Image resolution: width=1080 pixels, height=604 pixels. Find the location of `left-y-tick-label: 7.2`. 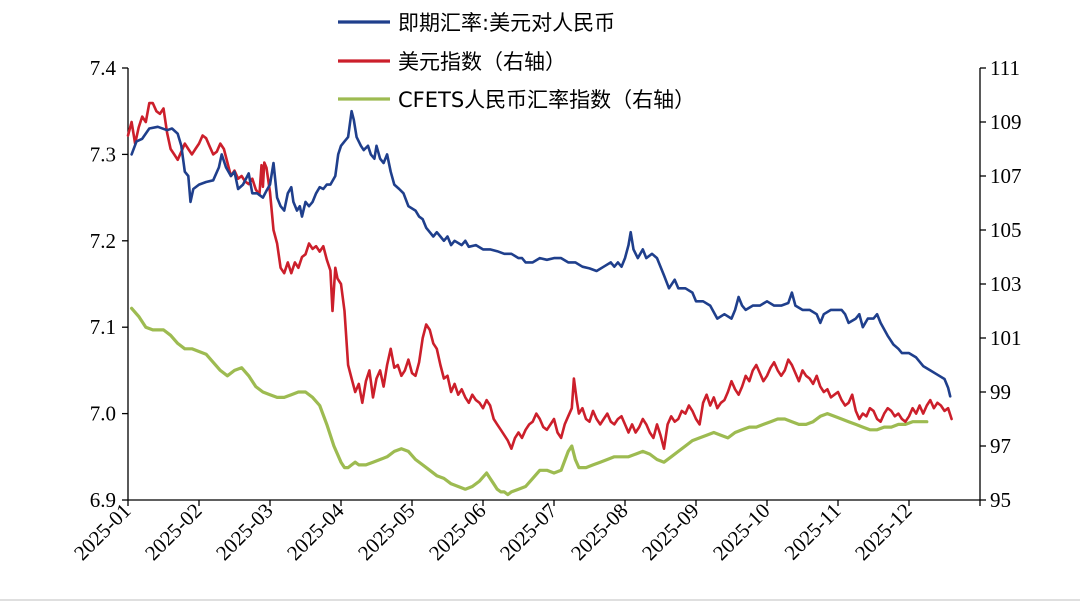

left-y-tick-label: 7.2 is located at coordinates (103, 241).